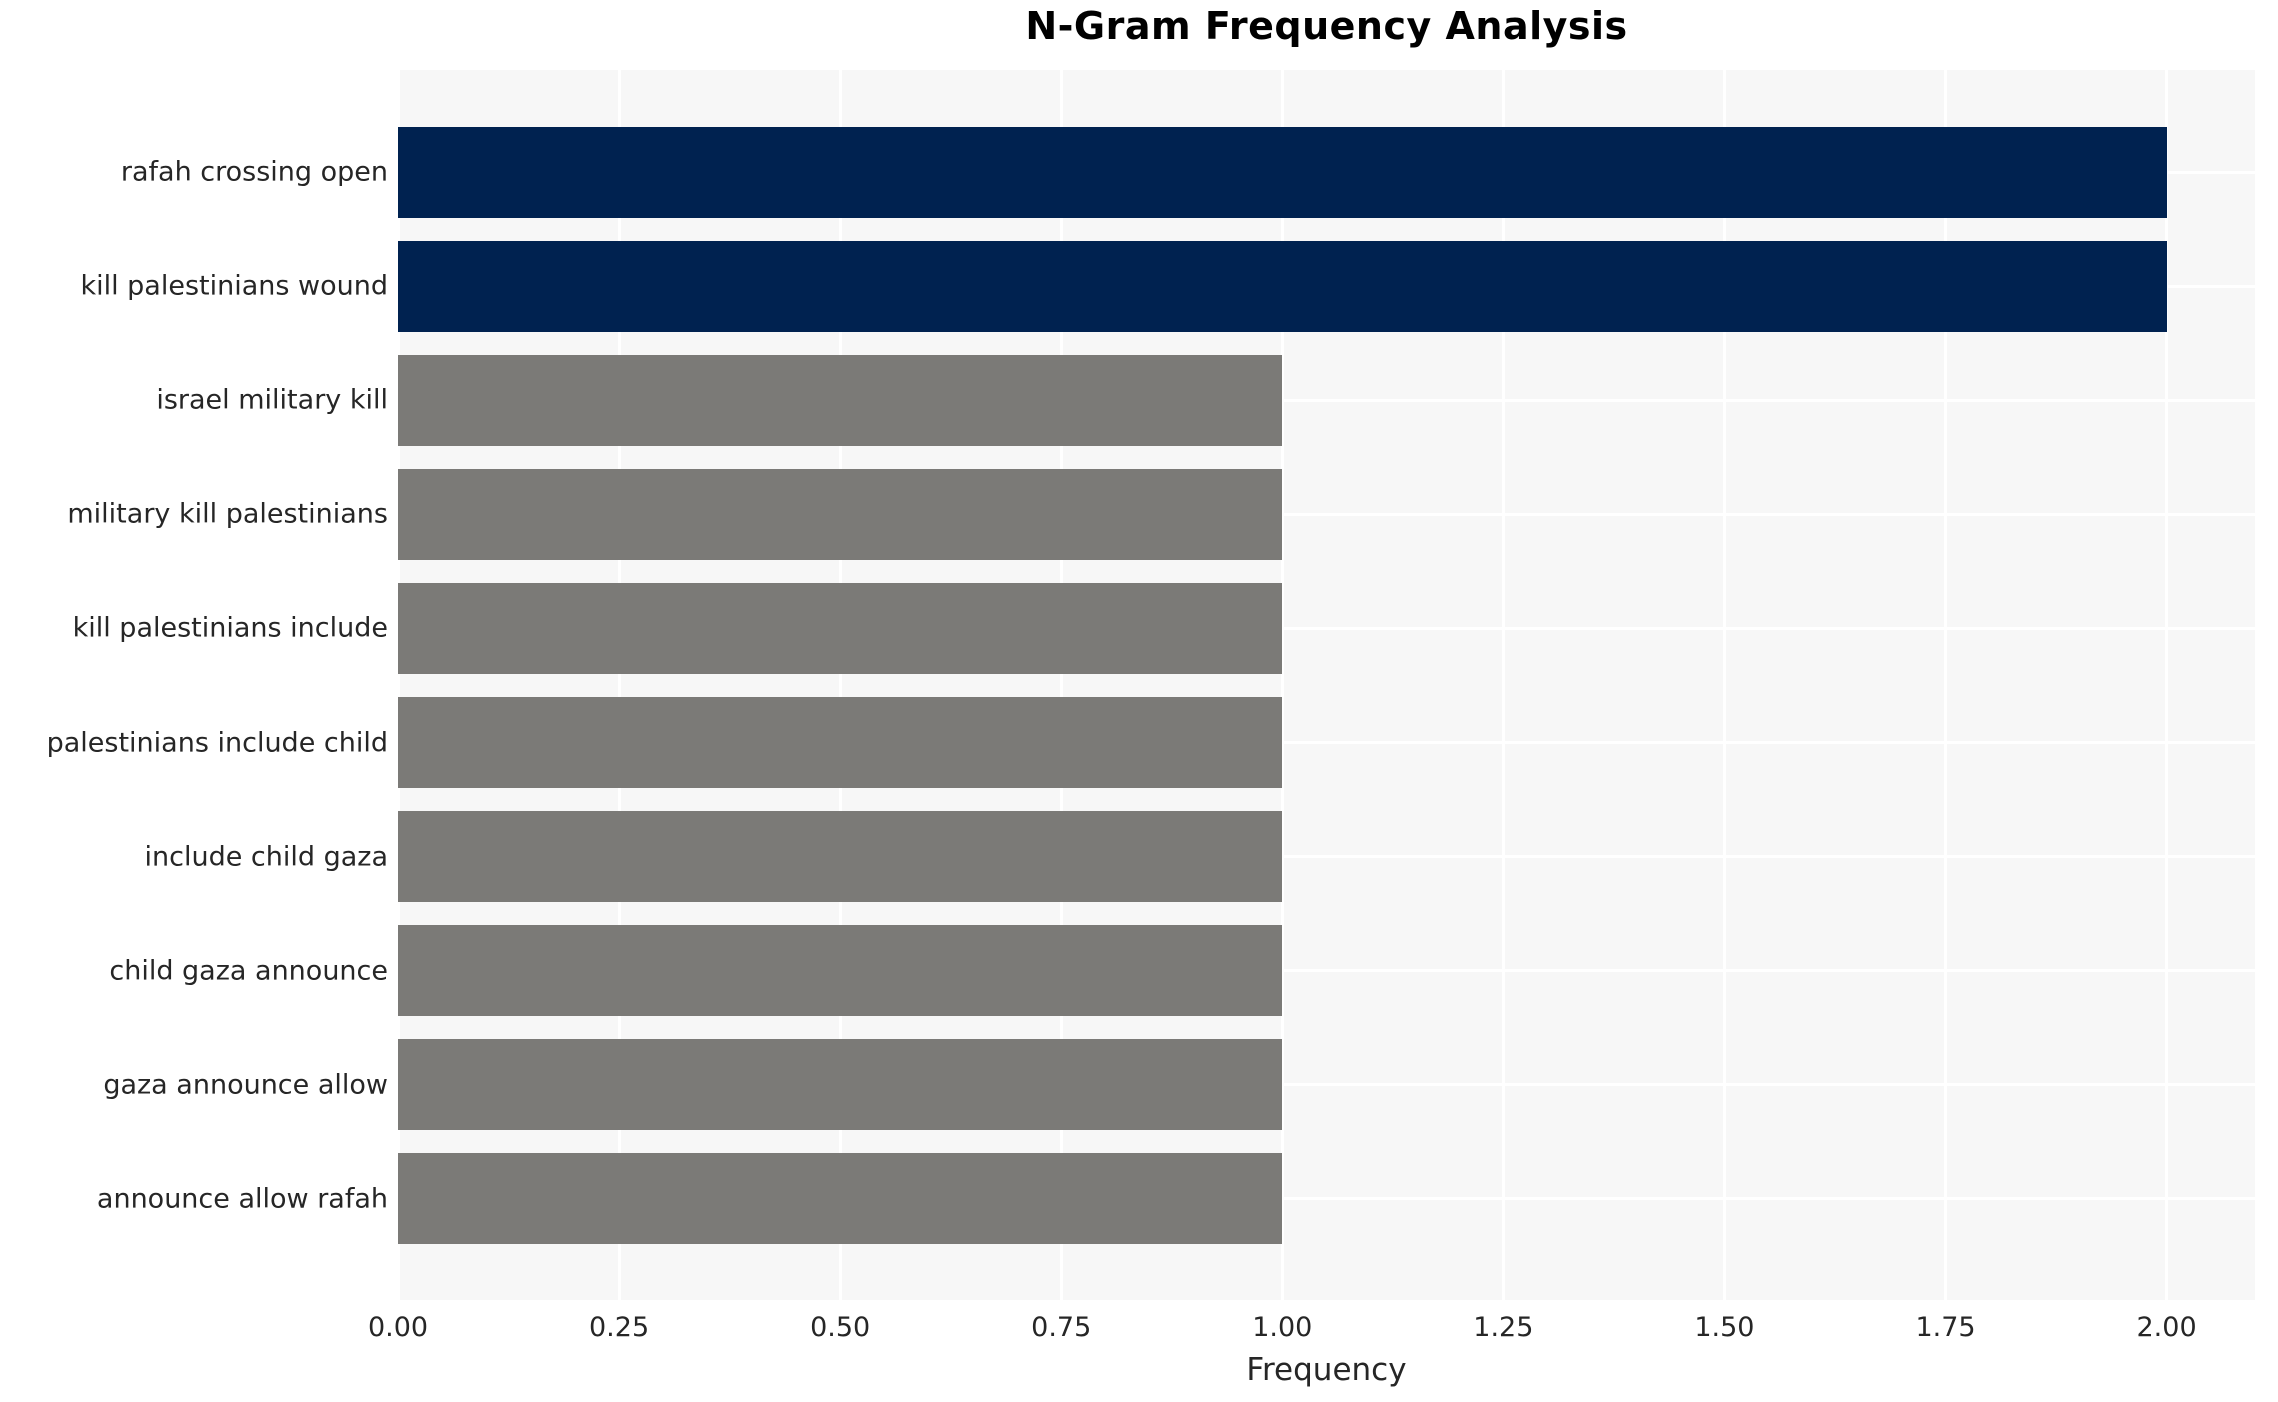  Describe the element at coordinates (840, 1327) in the screenshot. I see `x-tick-label: 0.50` at that location.